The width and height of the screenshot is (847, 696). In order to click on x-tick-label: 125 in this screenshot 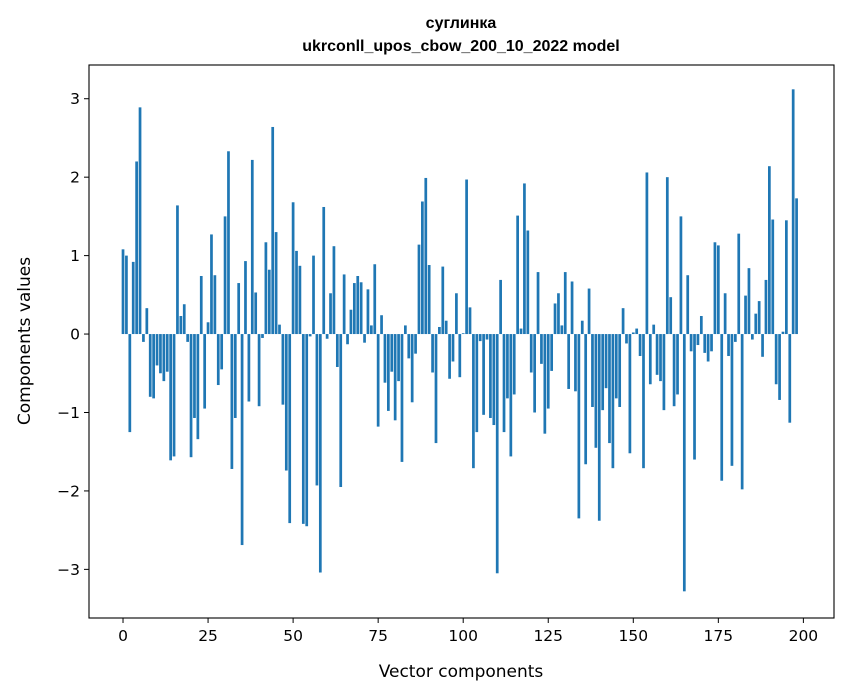, I will do `click(548, 636)`.